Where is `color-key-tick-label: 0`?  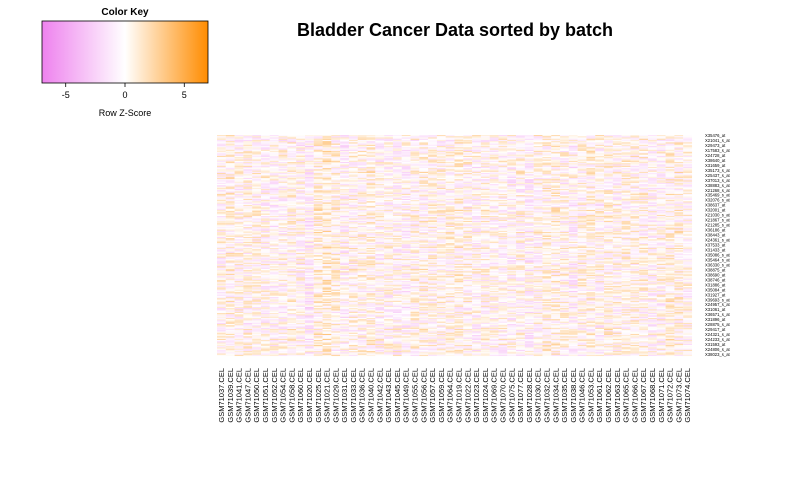 color-key-tick-label: 0 is located at coordinates (124, 95).